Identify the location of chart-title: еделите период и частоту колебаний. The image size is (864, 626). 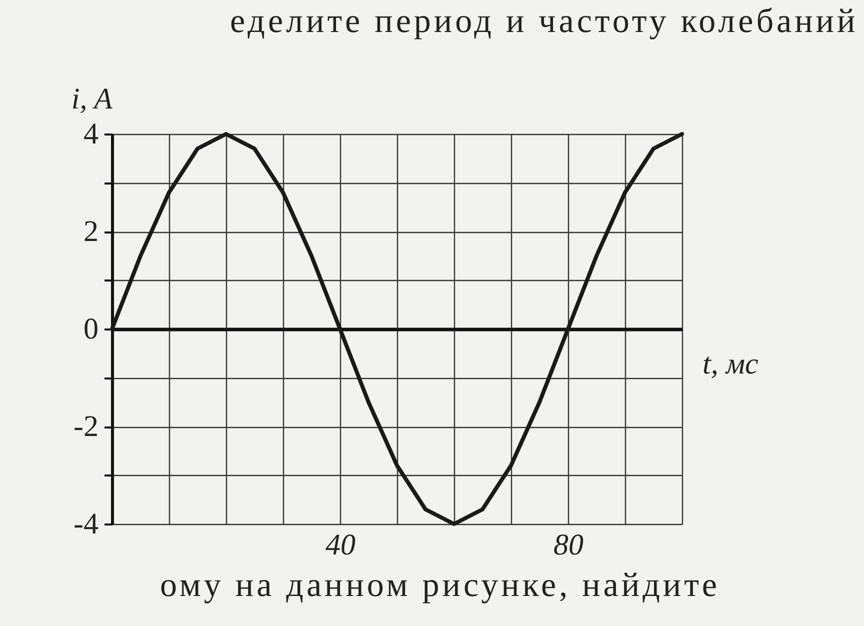
(544, 22).